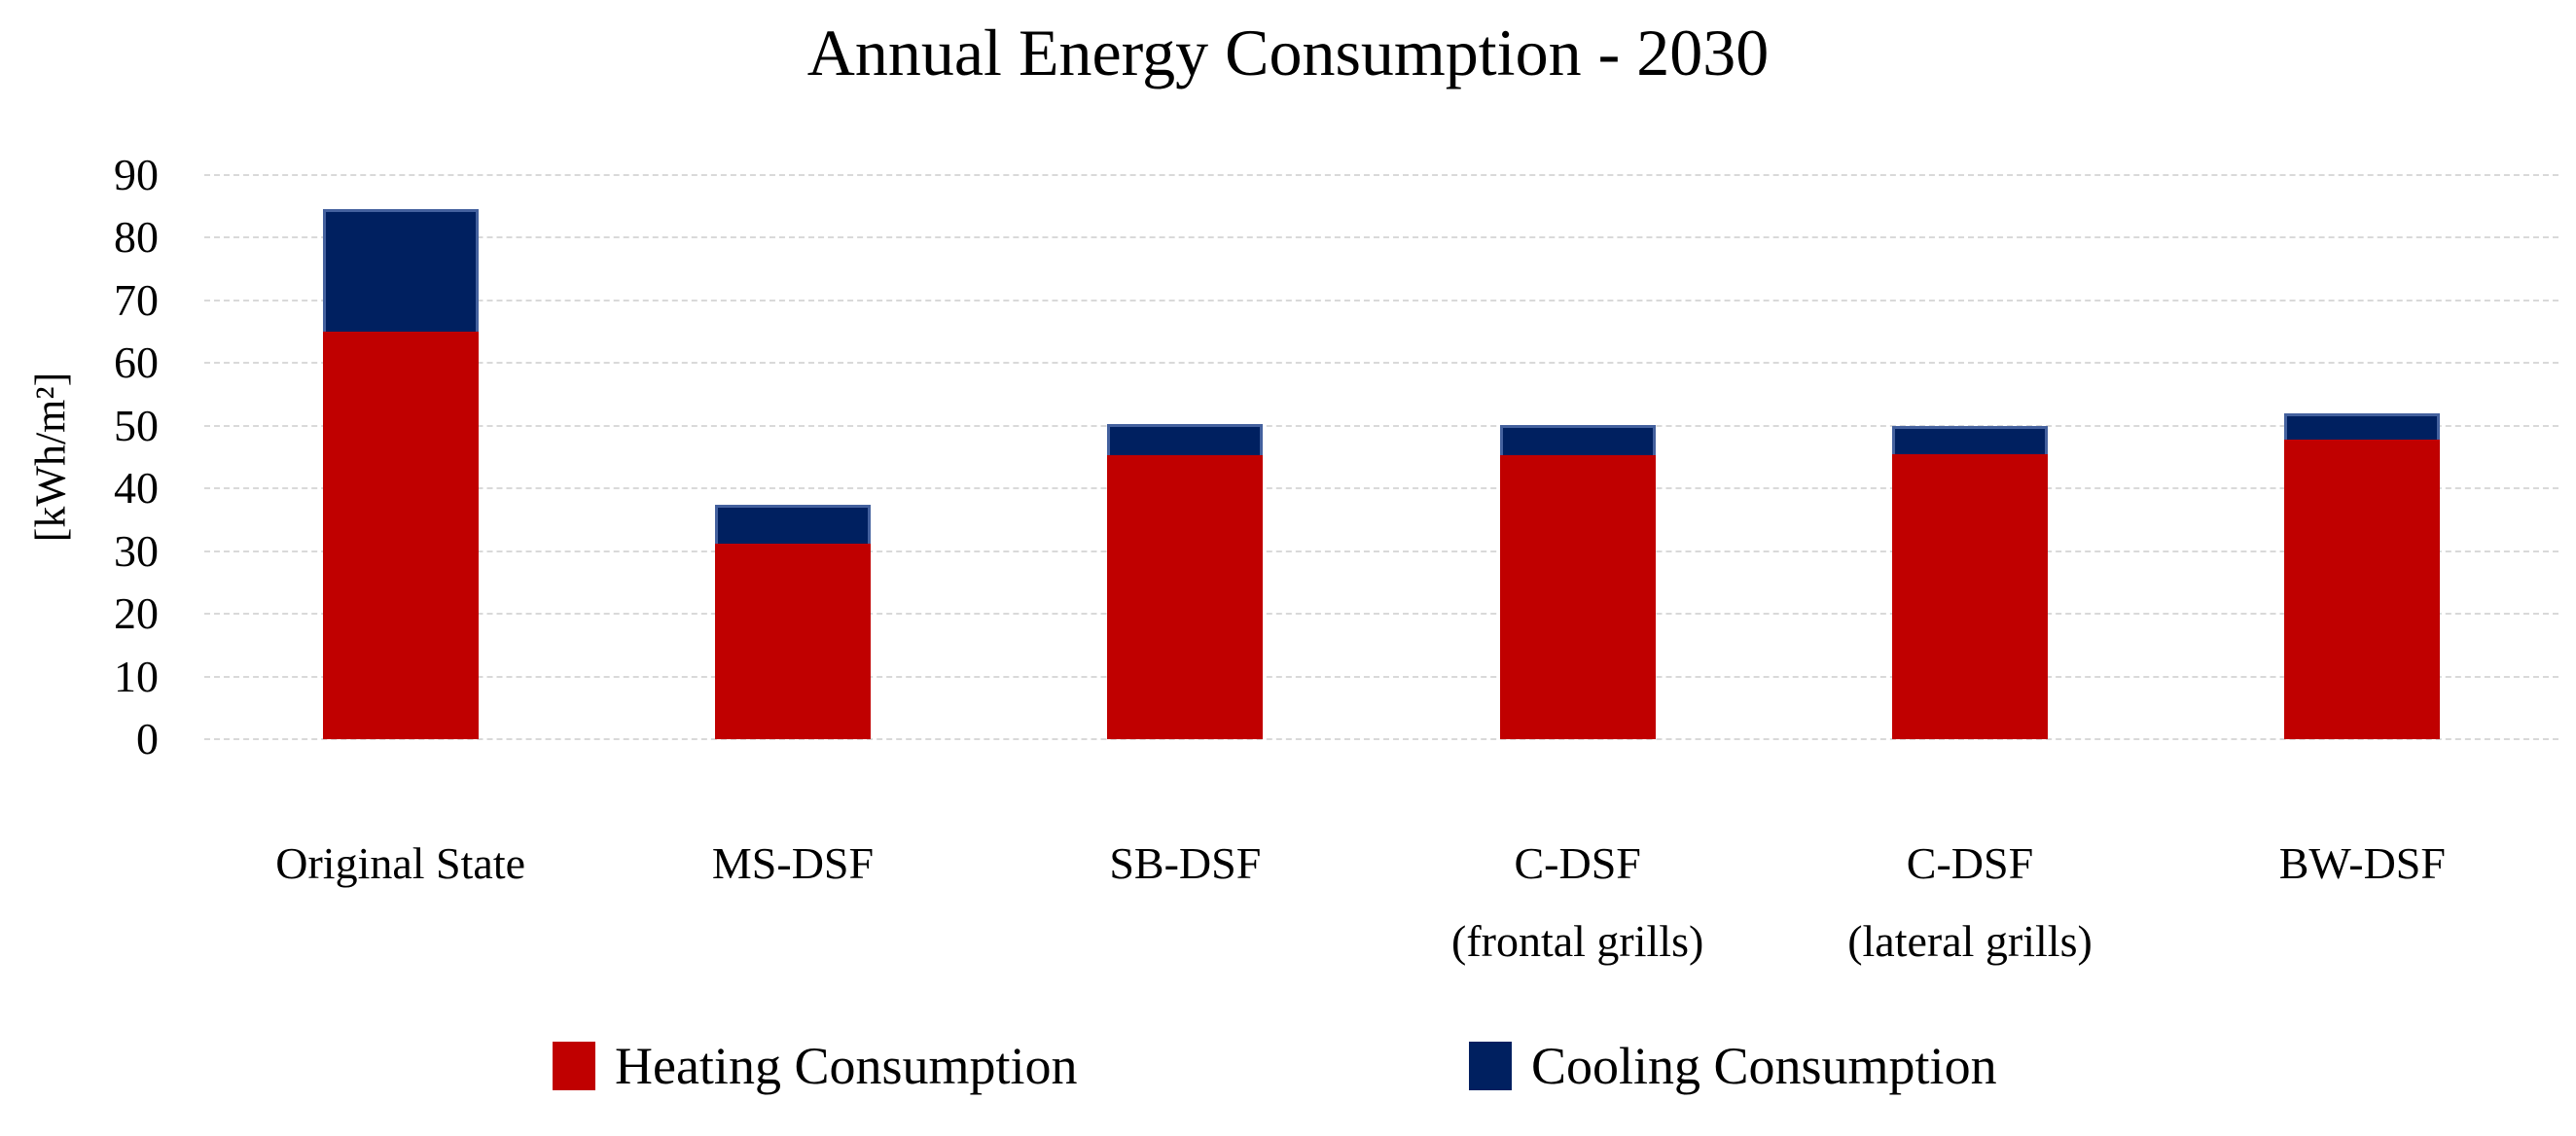 The image size is (2576, 1136). What do you see at coordinates (1288, 52) in the screenshot?
I see `chart-title: Annual Energy Consumption - 2030` at bounding box center [1288, 52].